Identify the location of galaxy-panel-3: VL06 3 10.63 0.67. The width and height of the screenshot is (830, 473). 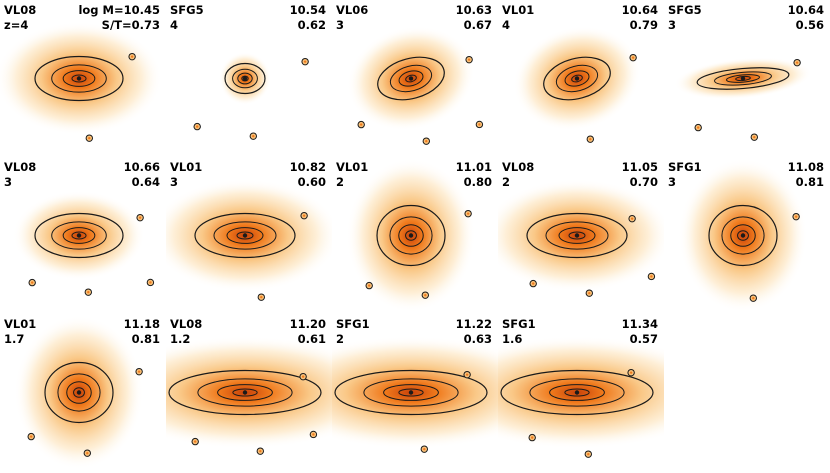
(415, 78).